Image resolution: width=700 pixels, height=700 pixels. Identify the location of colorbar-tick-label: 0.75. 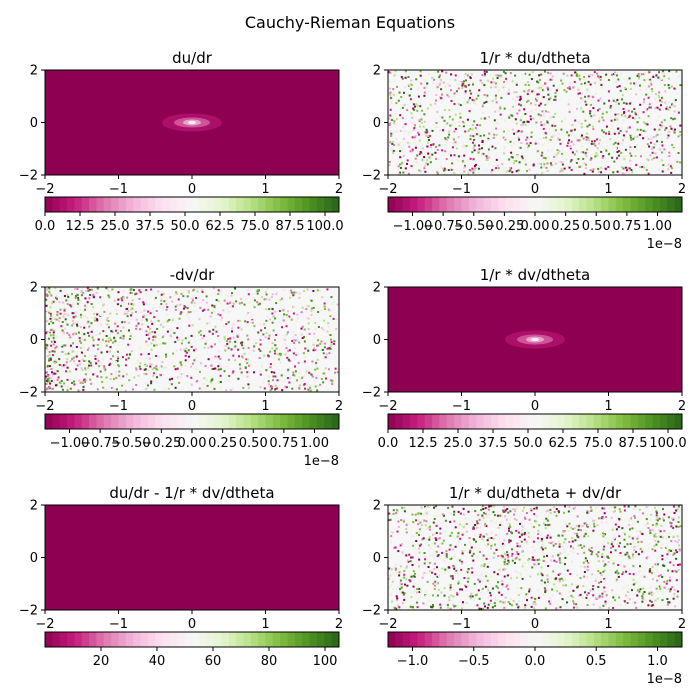
(626, 226).